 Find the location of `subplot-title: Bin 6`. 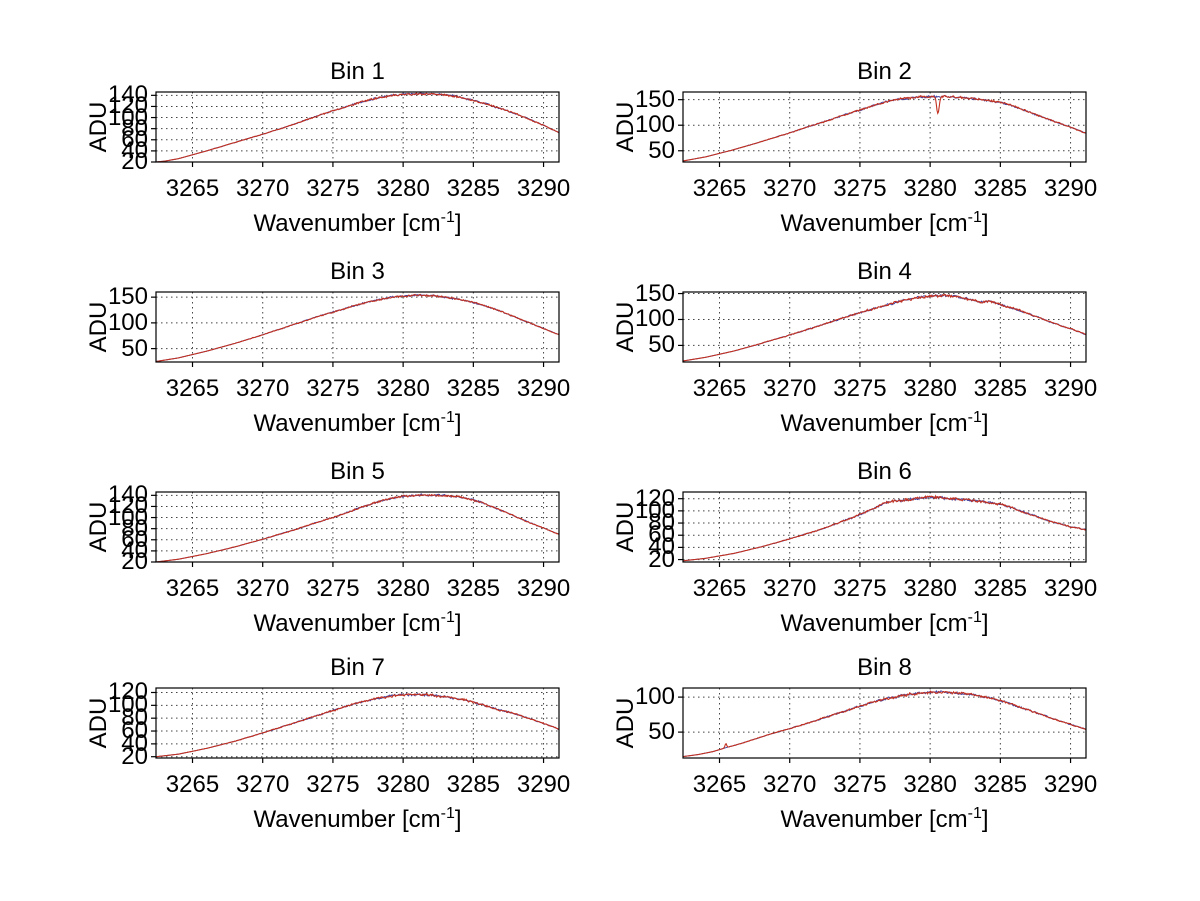

subplot-title: Bin 6 is located at coordinates (884, 471).